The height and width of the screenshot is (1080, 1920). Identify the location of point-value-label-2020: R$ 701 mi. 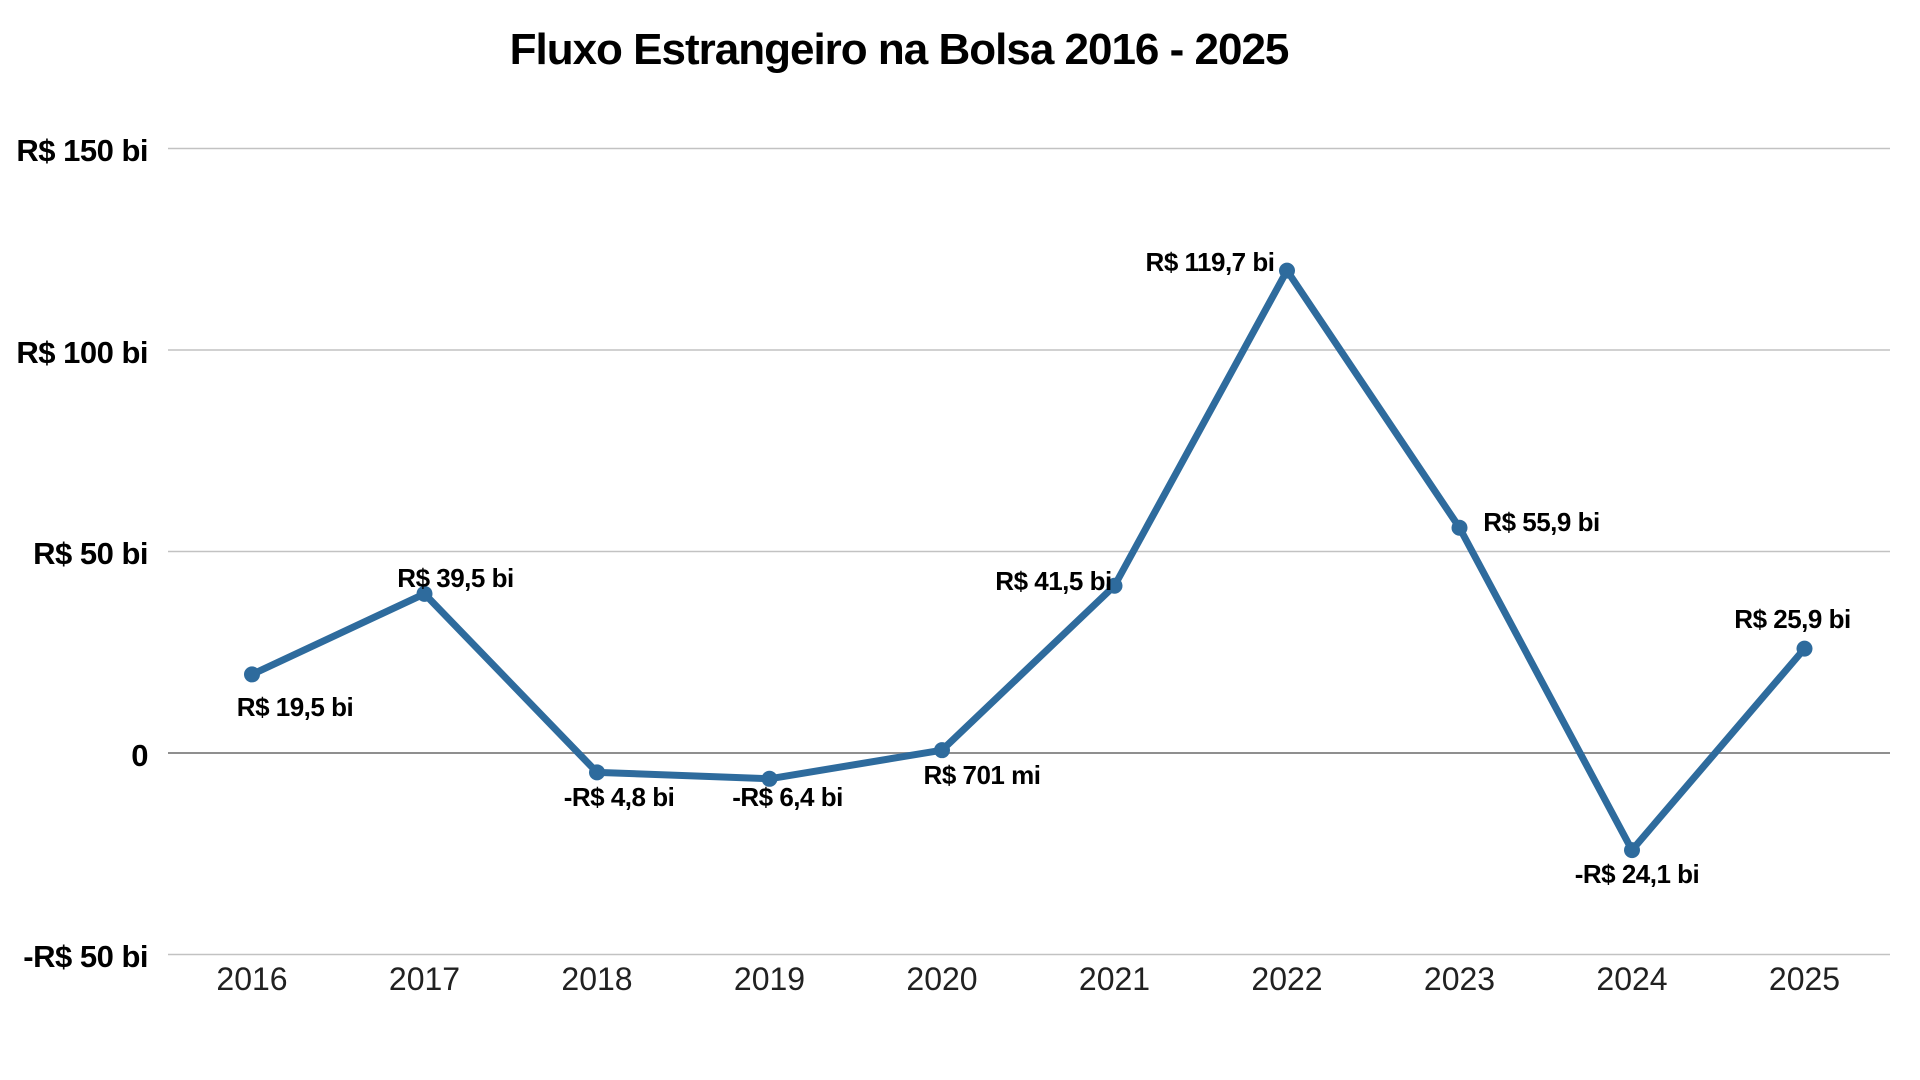
(982, 775).